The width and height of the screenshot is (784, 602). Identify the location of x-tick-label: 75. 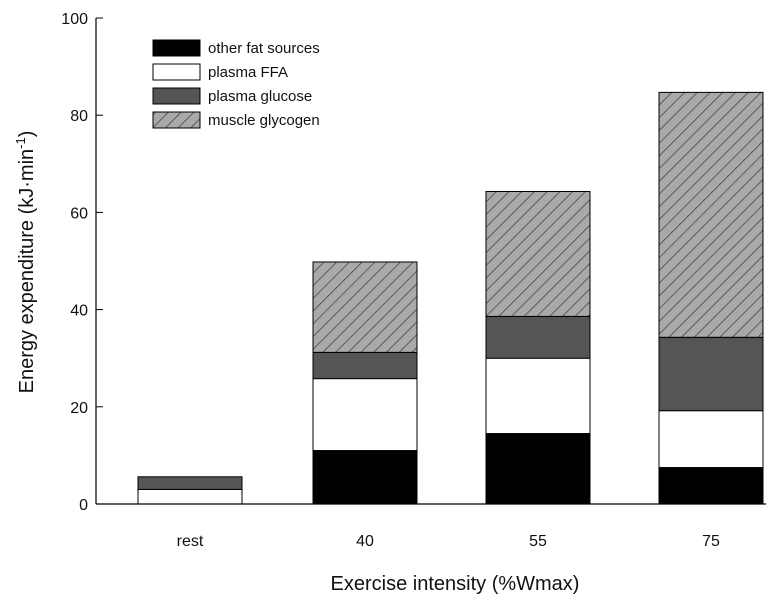
(711, 541).